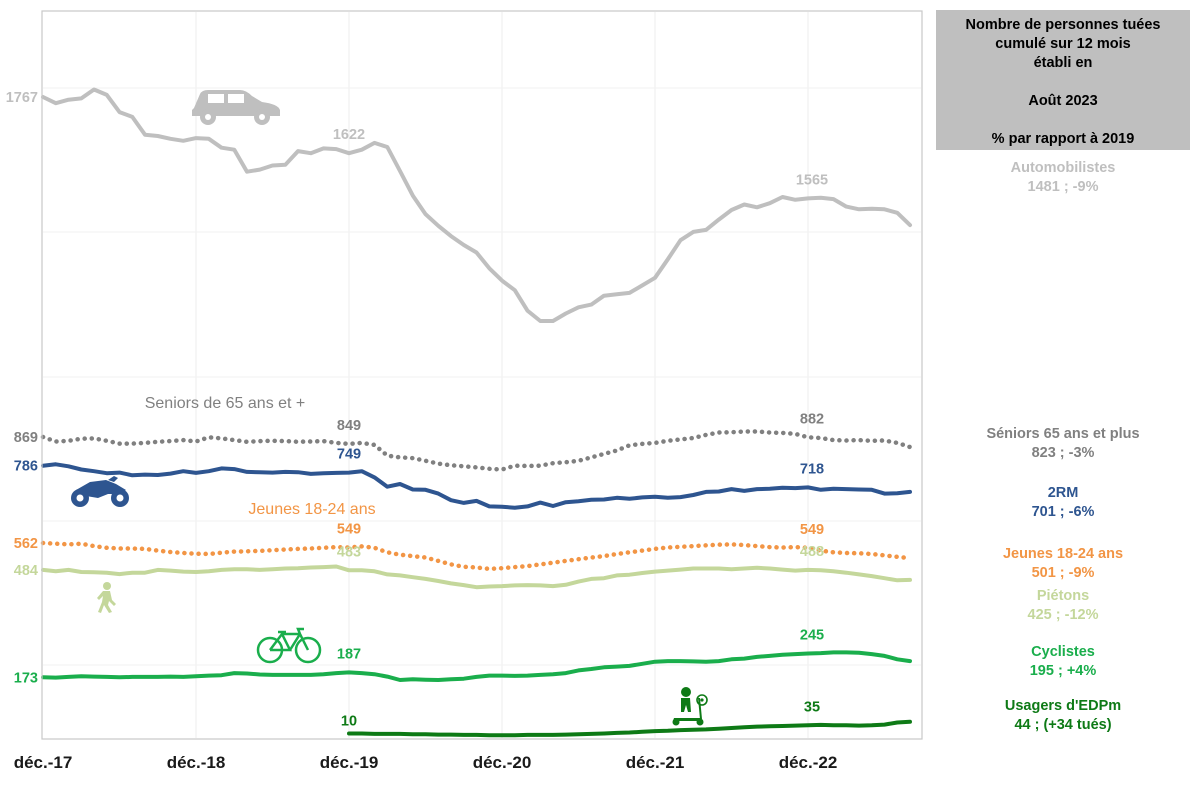 Image resolution: width=1200 pixels, height=800 pixels. What do you see at coordinates (289, 645) in the screenshot?
I see `bicycle-icon` at bounding box center [289, 645].